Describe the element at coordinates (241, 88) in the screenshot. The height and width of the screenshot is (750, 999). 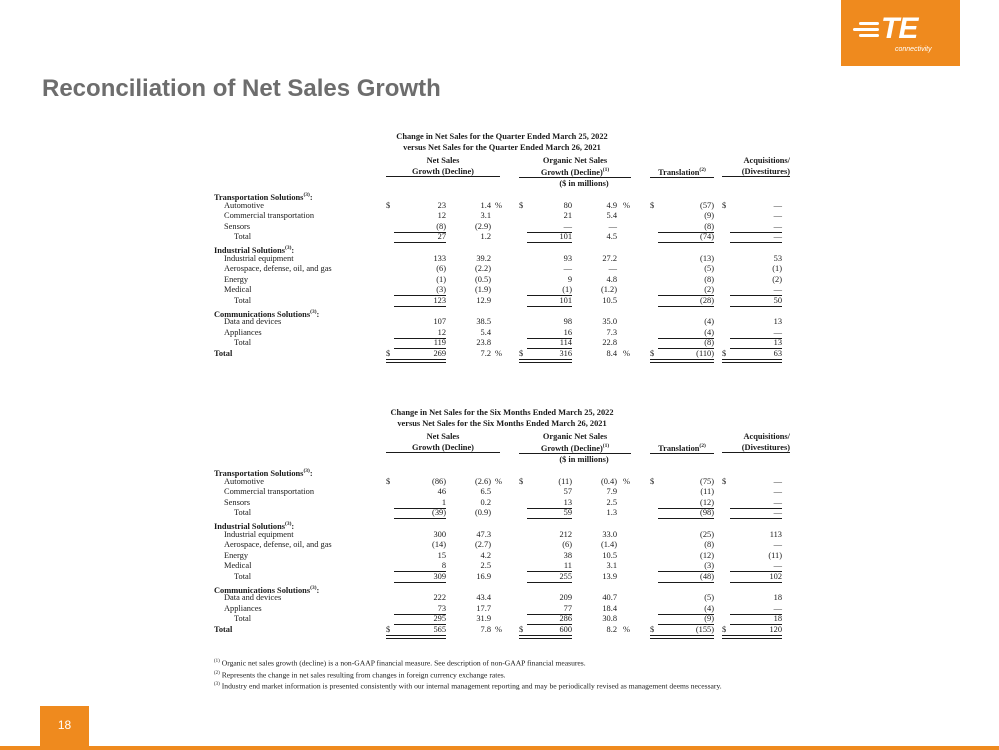
I see `page-title: Reconciliation of Net Sales Growth` at that location.